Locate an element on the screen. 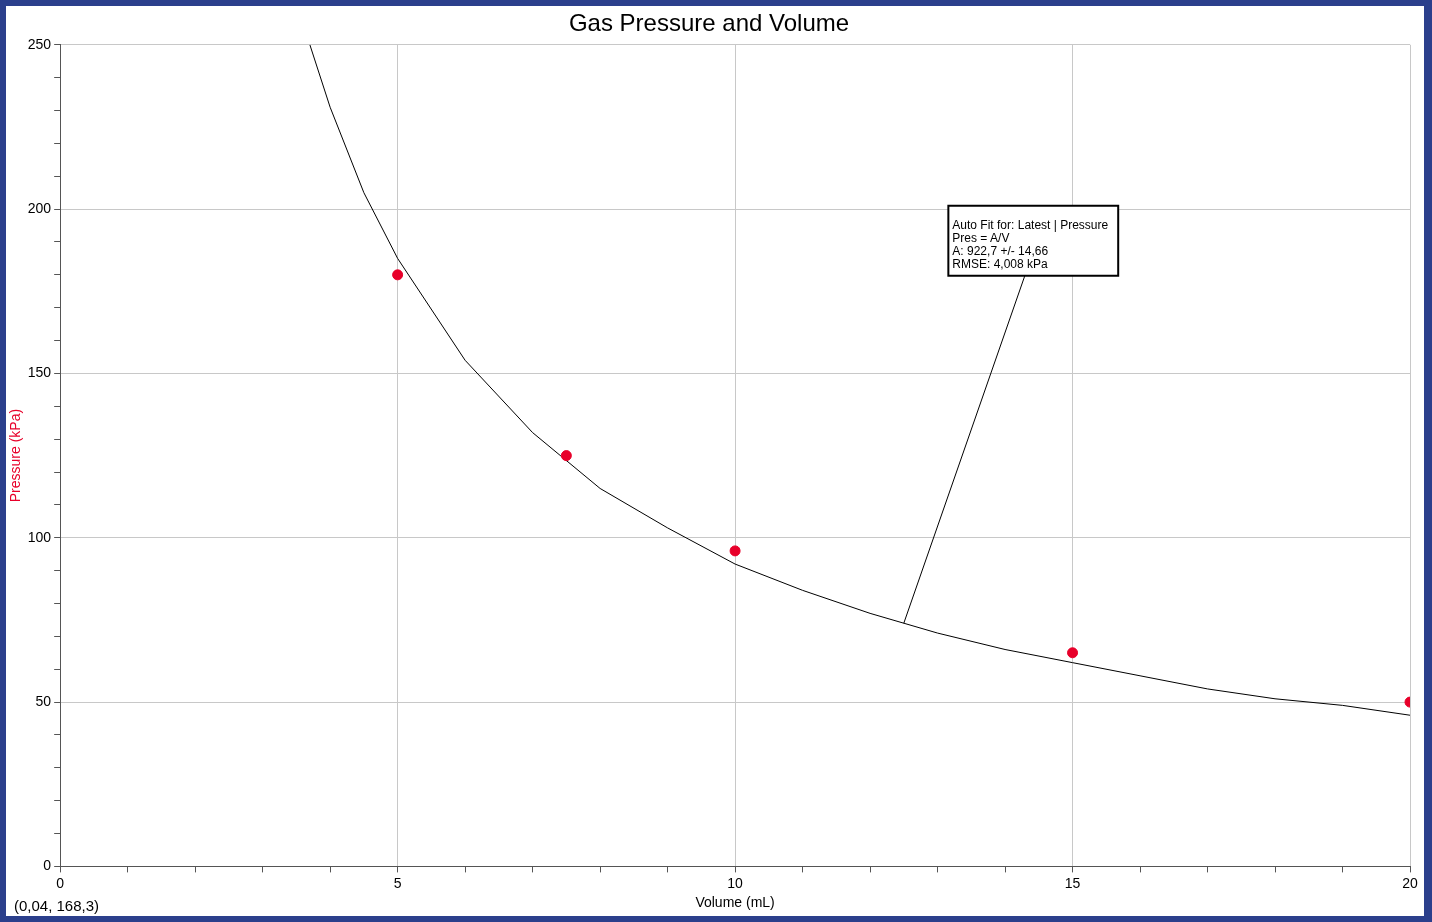 The width and height of the screenshot is (1432, 922). y-tick-label: 150 is located at coordinates (39, 372).